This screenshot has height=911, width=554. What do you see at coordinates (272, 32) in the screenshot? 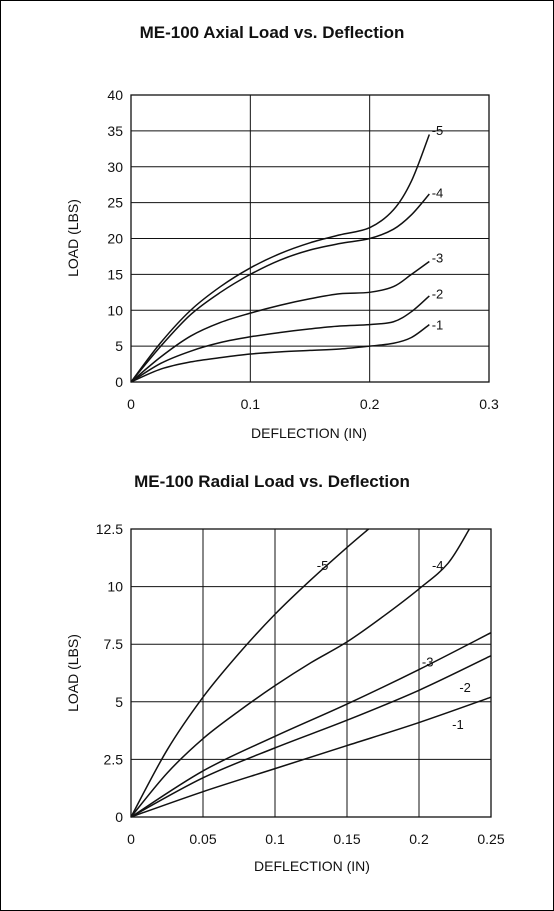
I see `axial-chart-title: ME-100 Axial Load vs. Deflection` at bounding box center [272, 32].